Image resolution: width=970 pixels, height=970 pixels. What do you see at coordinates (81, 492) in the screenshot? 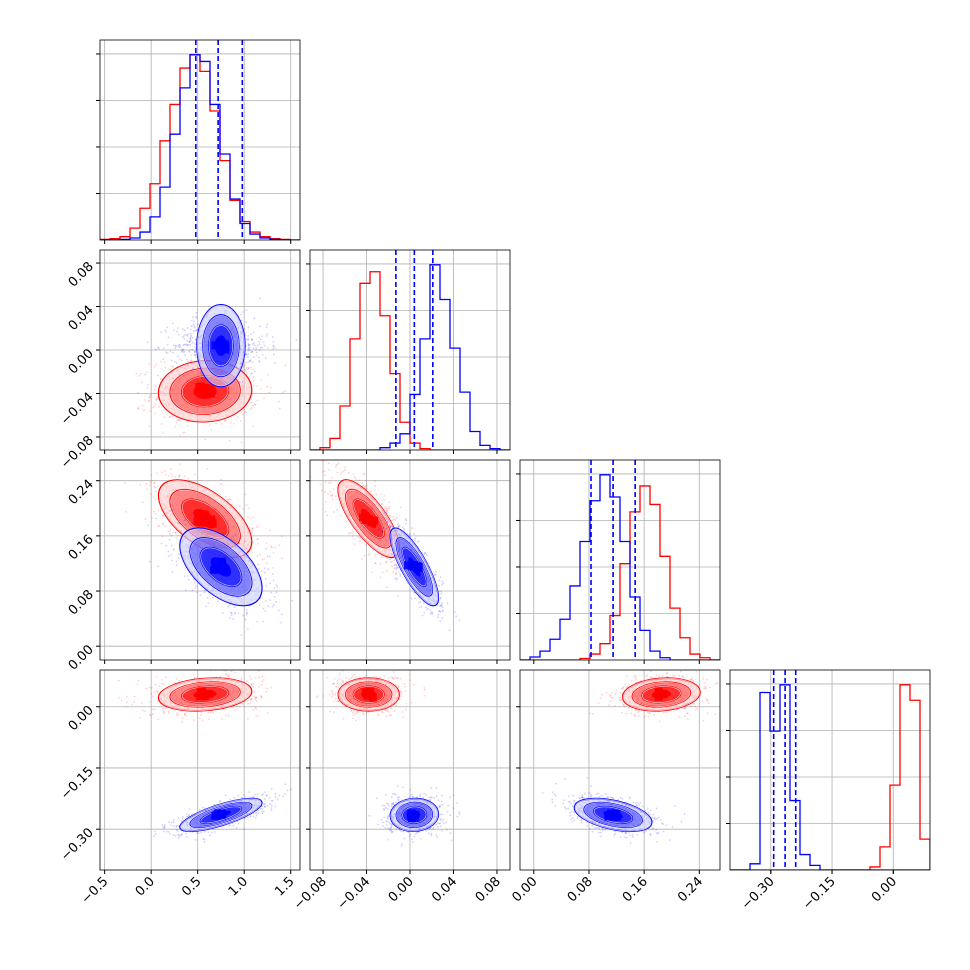
I see `y-tick-label: 0.24` at bounding box center [81, 492].